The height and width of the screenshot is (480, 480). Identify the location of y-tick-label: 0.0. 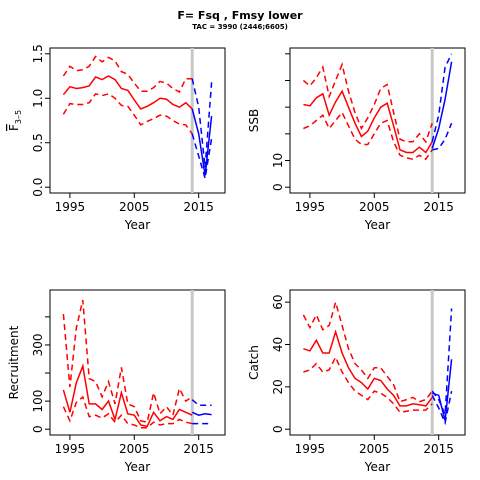
(38, 187).